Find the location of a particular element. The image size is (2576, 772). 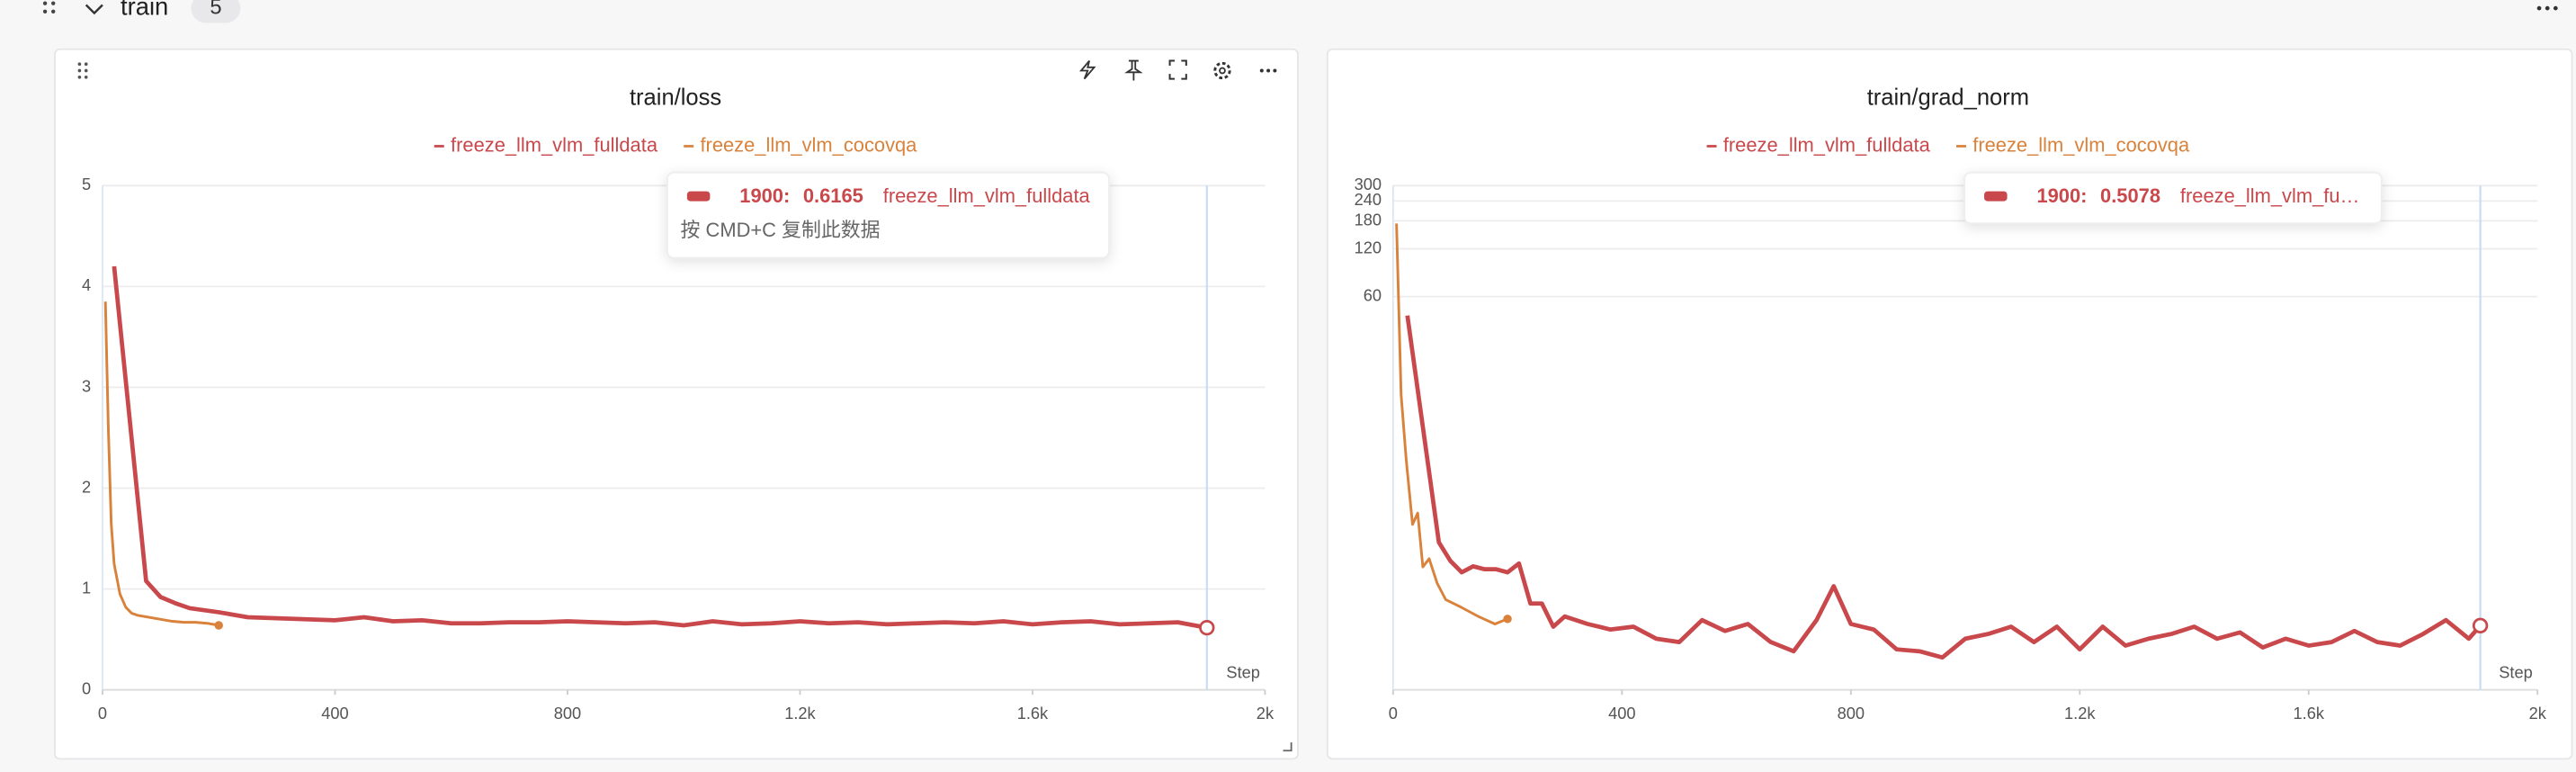

count-text: 5 is located at coordinates (215, 9).